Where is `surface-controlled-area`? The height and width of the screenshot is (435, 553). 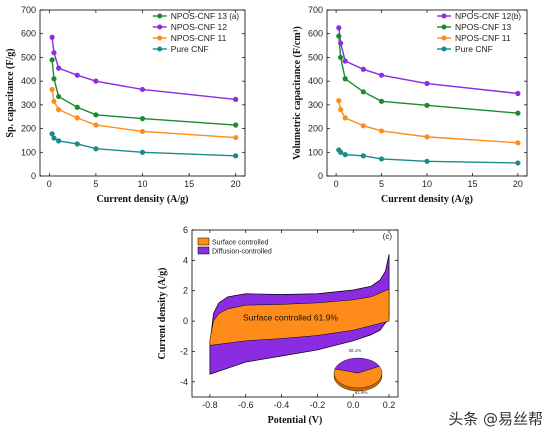 surface-controlled-area is located at coordinates (299, 317).